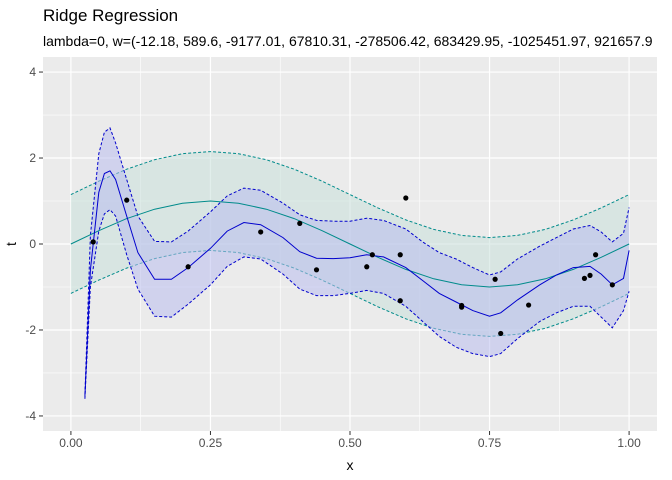 This screenshot has height=480, width=672. I want to click on y-tick-label: 0, so click(32, 244).